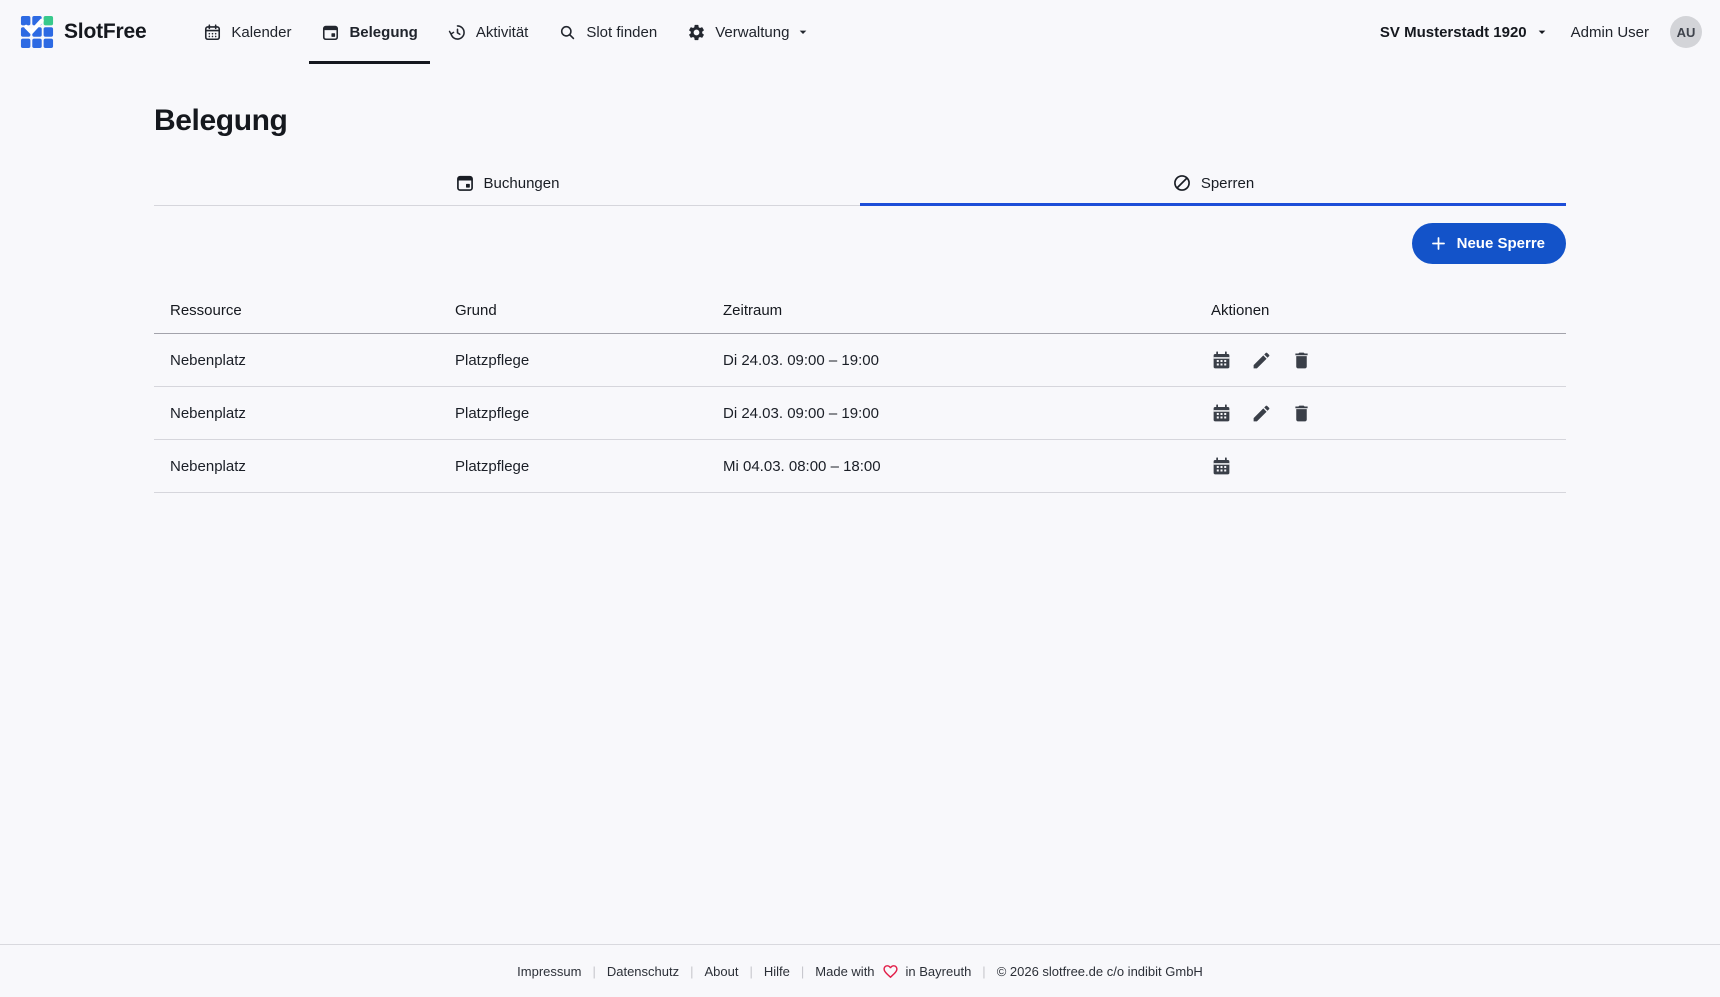  I want to click on slotfree-logo-icon, so click(37, 32).